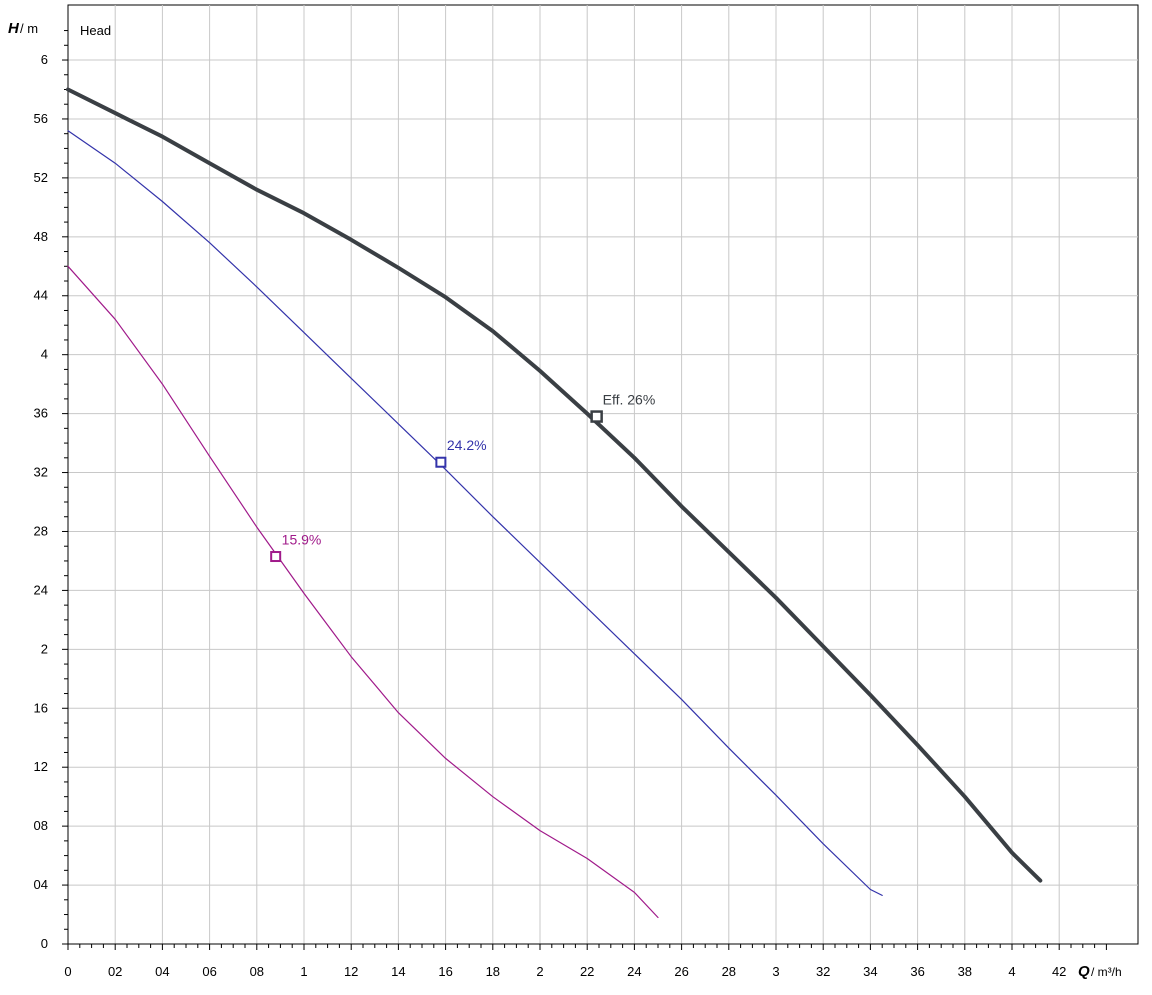 Image resolution: width=1152 pixels, height=995 pixels. Describe the element at coordinates (41, 589) in the screenshot. I see `y-tick-label: 24` at that location.